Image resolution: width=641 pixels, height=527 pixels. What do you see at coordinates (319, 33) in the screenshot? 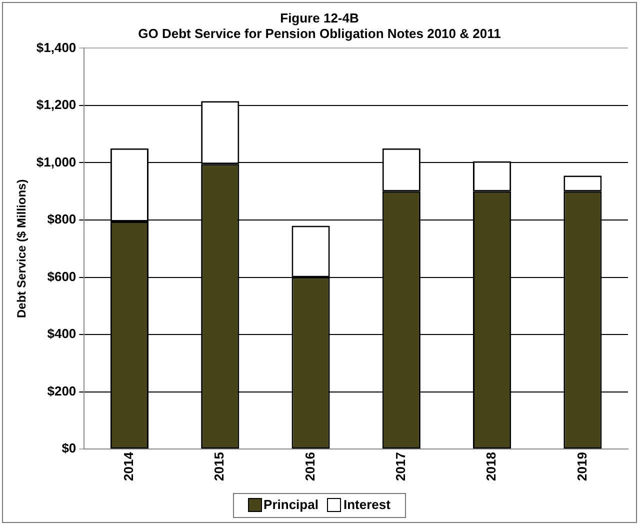
I see `text: GO Debt Service for Pension Obligation Notes 2010 & 2011` at bounding box center [319, 33].